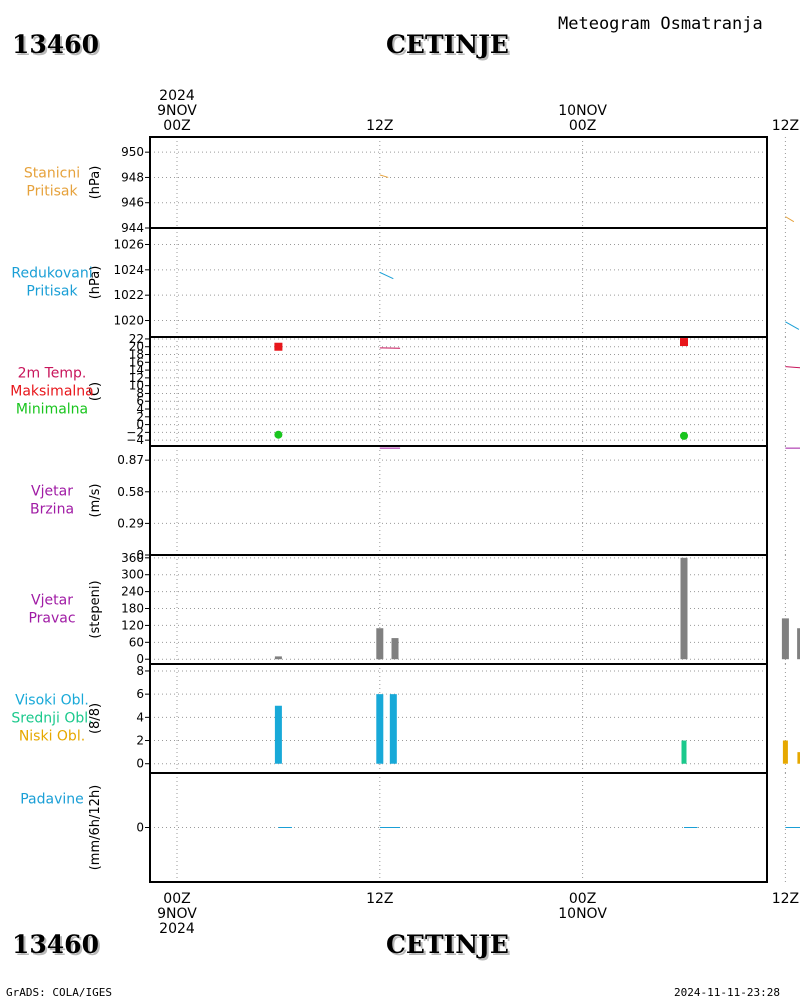 The width and height of the screenshot is (800, 1000). I want to click on top-time-axis: 20249NOV00Z12Z10NOV00Z12Z11NOV00Z12Z, so click(478, 111).